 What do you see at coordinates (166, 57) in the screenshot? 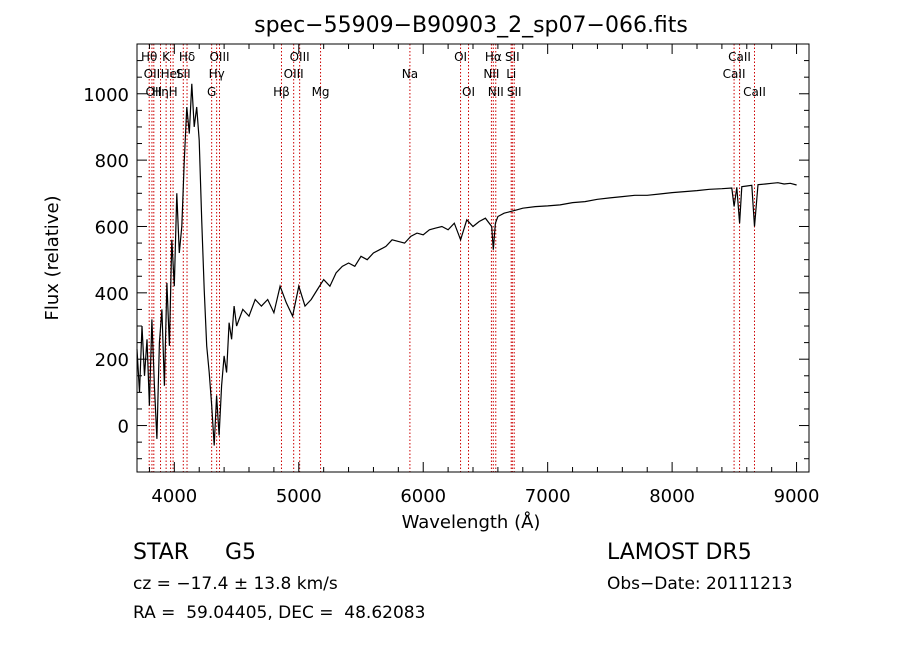
I see `marker-label-4: K` at bounding box center [166, 57].